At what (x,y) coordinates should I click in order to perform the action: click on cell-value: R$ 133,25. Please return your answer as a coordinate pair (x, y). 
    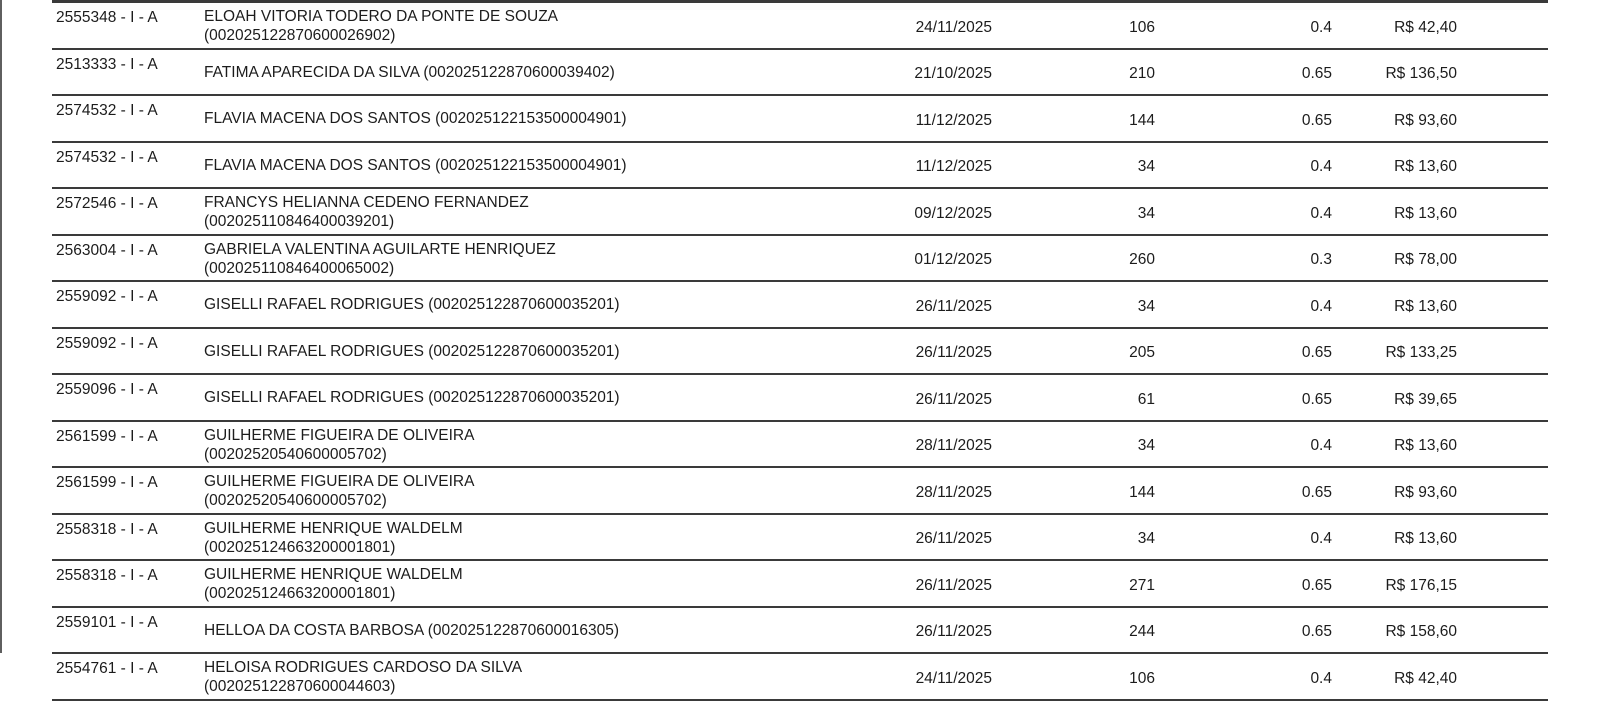
    Looking at the image, I should click on (1421, 353).